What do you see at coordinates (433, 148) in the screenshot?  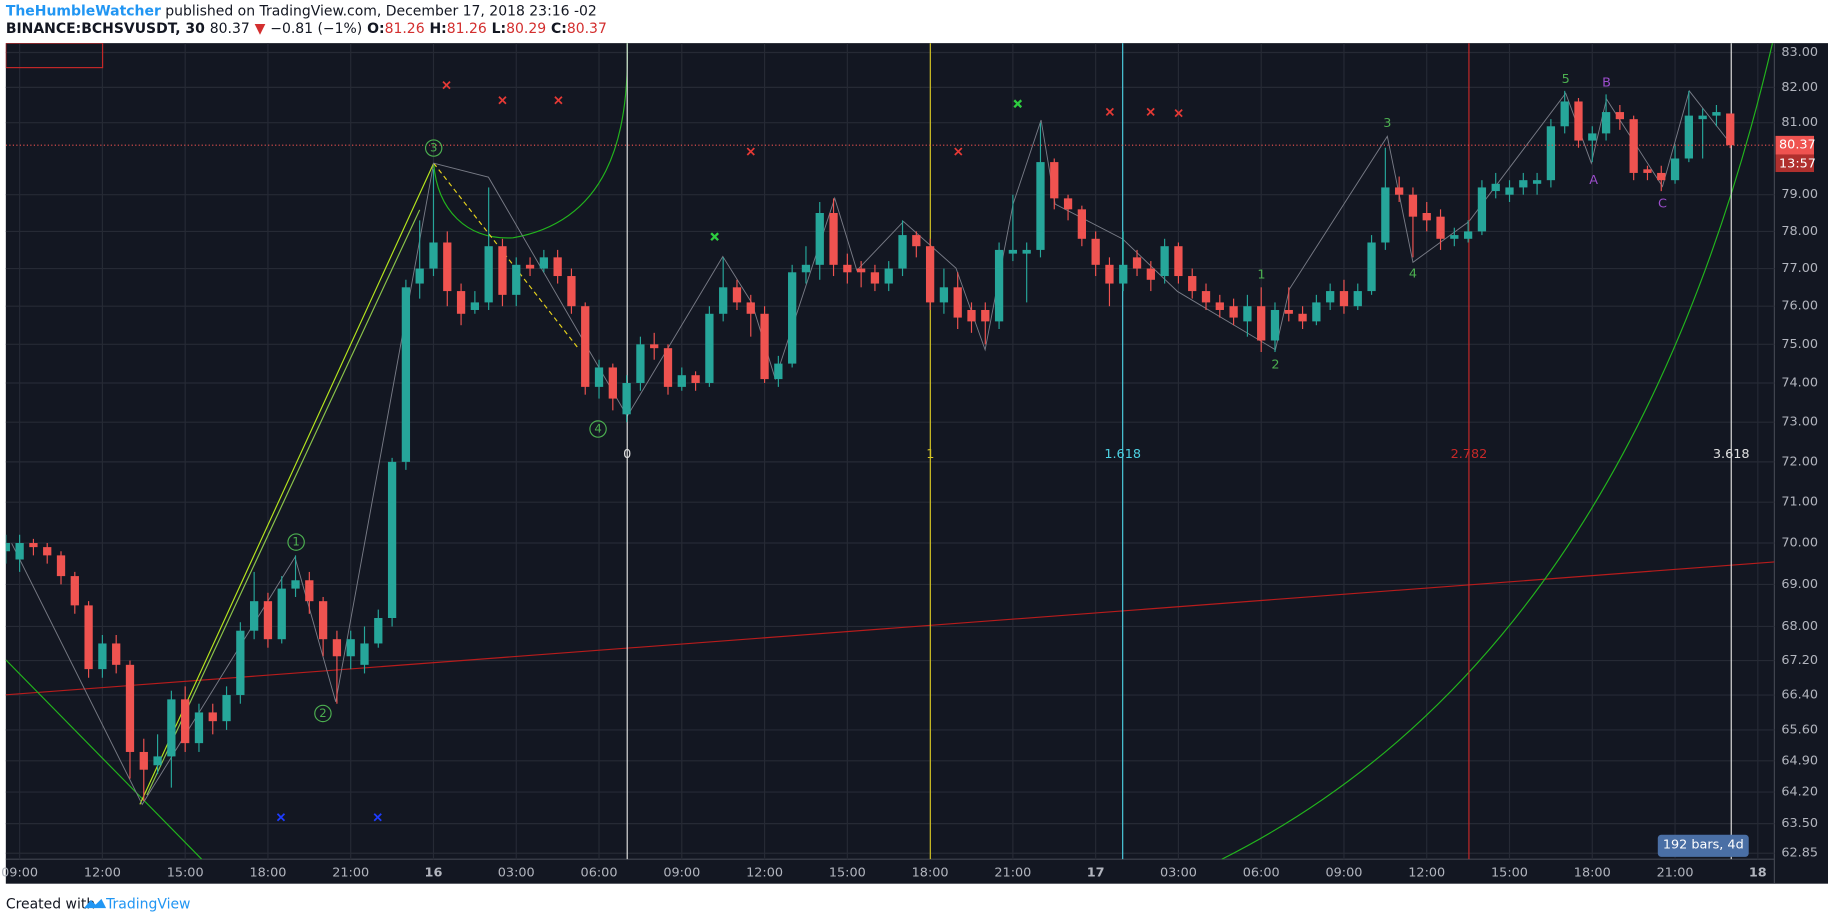 I see `wave-label: 3` at bounding box center [433, 148].